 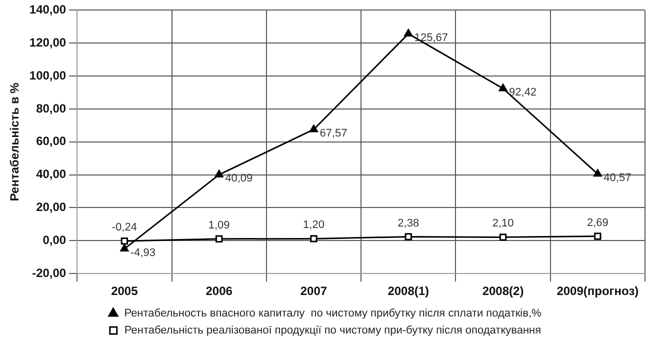 I want to click on data-label: 125,67, so click(x=431, y=38).